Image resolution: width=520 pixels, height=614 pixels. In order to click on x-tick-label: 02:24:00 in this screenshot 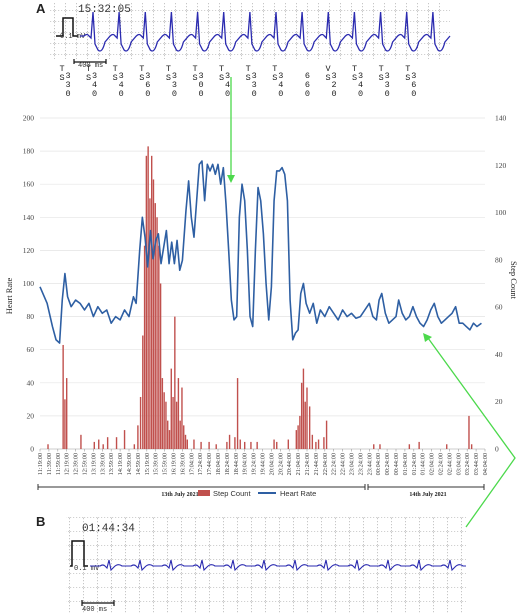, I will do `click(441, 464)`.